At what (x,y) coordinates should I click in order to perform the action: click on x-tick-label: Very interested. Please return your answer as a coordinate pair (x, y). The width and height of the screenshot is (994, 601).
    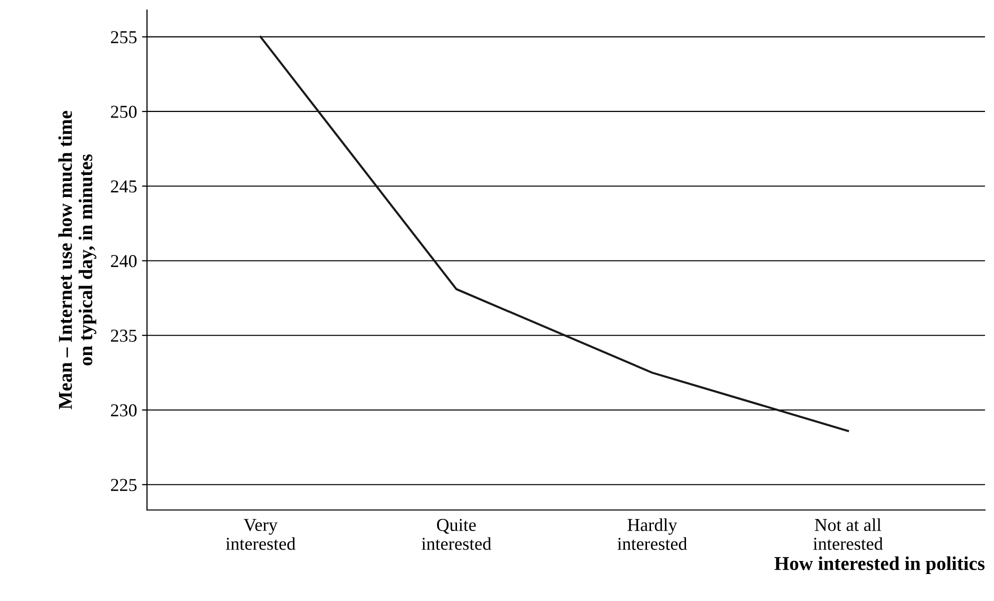
    Looking at the image, I should click on (261, 534).